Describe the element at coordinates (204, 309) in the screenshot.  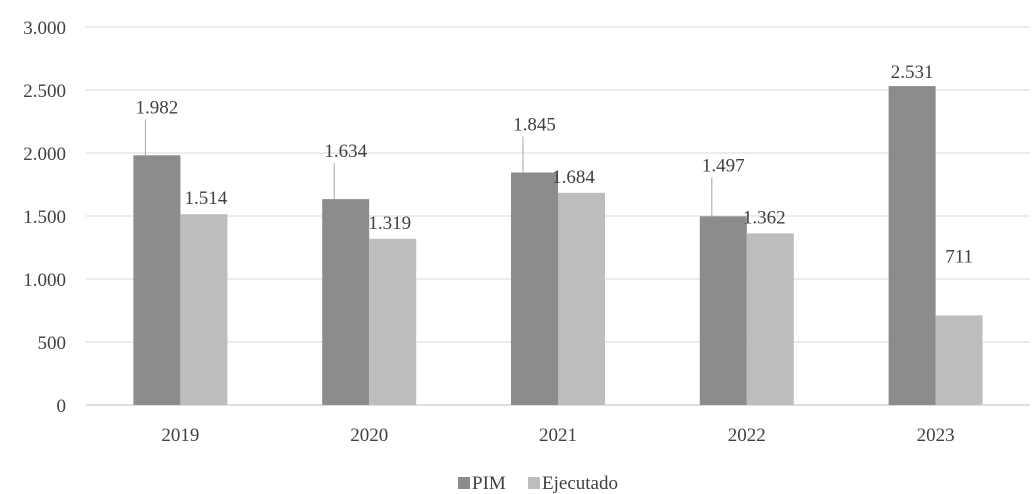
I see `bar-ejecutado-2019` at that location.